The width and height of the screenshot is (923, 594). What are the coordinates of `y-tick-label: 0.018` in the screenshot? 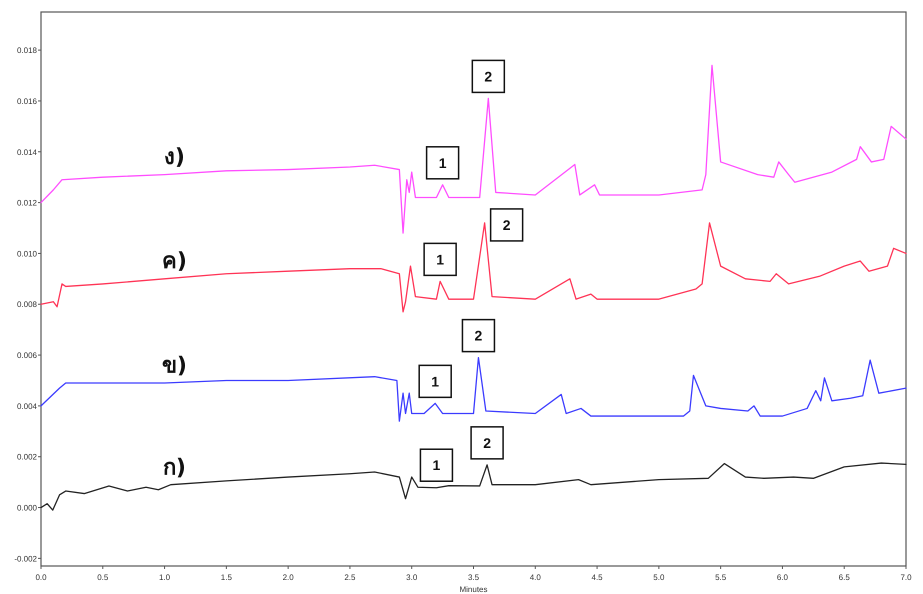 It's located at (27, 51).